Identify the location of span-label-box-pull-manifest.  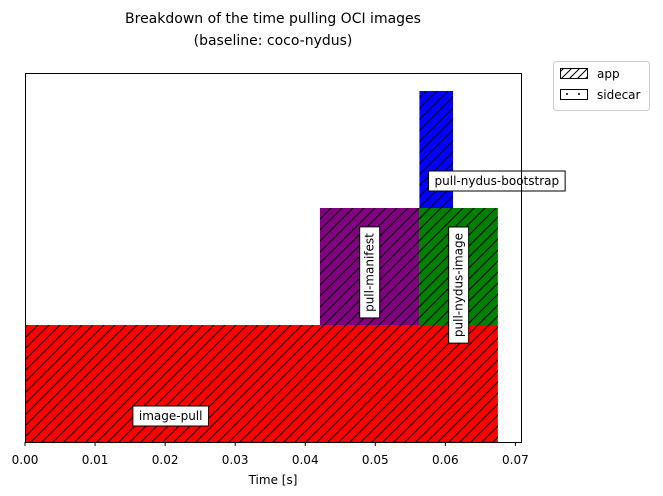
(370, 272).